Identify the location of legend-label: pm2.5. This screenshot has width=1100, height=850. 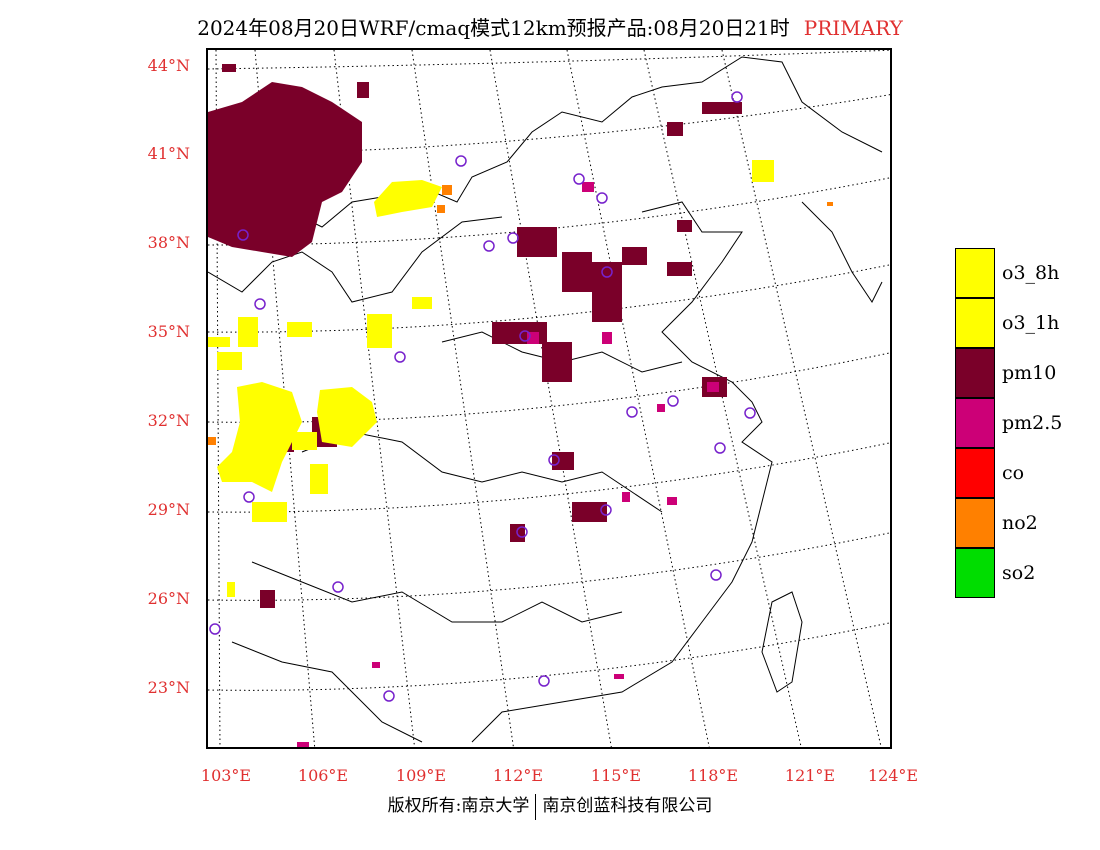
(1032, 423).